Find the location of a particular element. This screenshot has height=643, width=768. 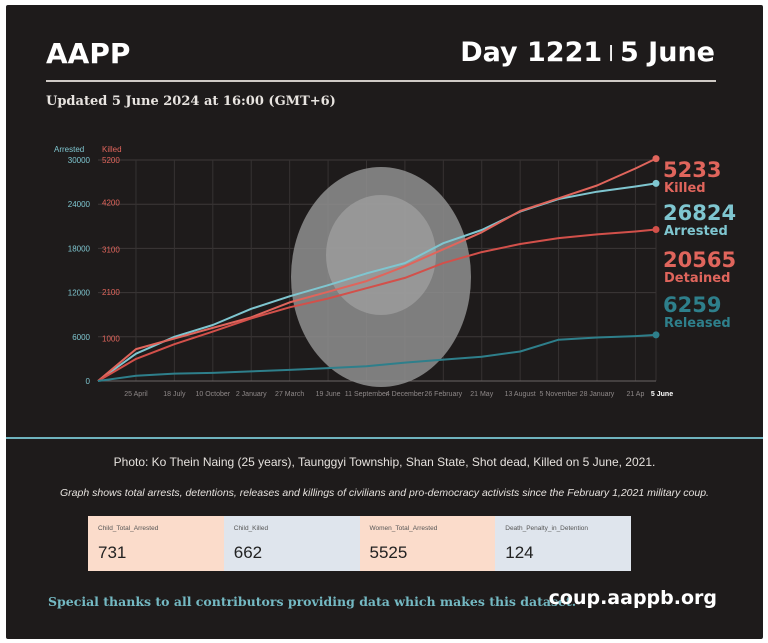

x-tick-label: 19 June is located at coordinates (328, 394).